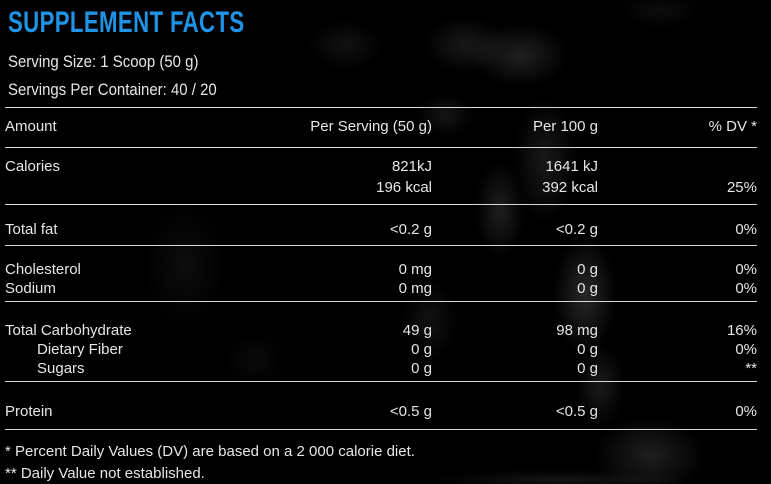 The height and width of the screenshot is (484, 771). Describe the element at coordinates (29, 411) in the screenshot. I see `row-label: Protein` at that location.